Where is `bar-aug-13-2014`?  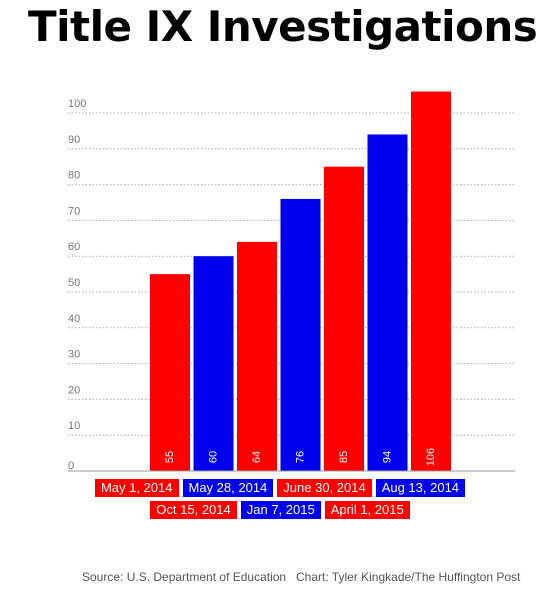 bar-aug-13-2014 is located at coordinates (300, 335).